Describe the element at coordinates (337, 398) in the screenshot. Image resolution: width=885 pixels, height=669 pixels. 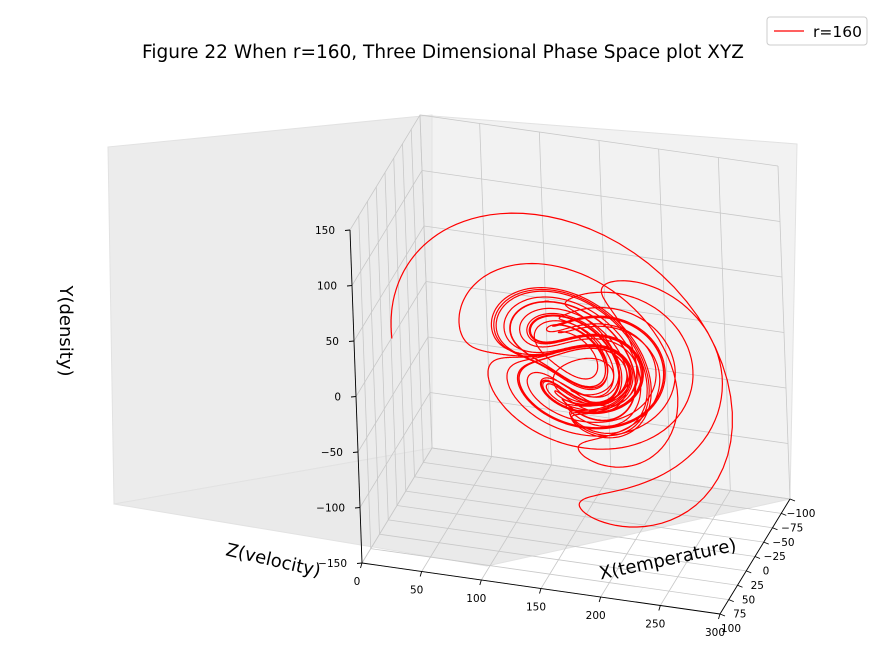
I see `y-tick-label: 0` at that location.